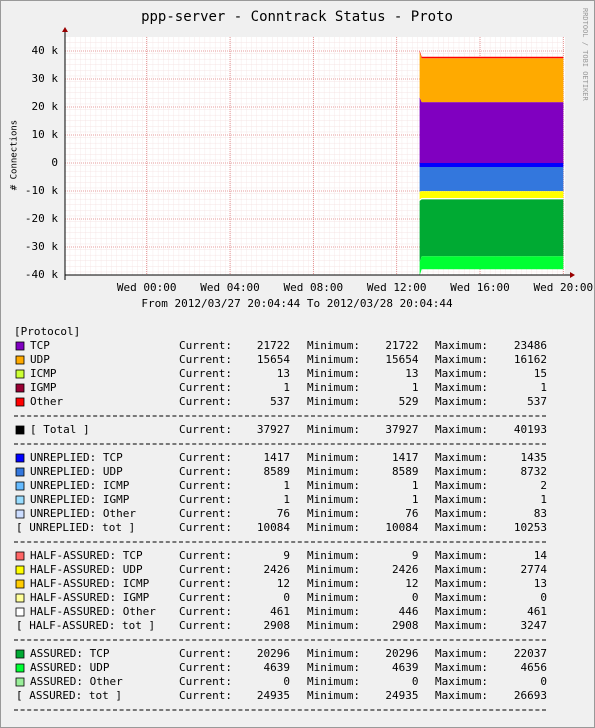 This screenshot has width=595, height=728. What do you see at coordinates (41, 274) in the screenshot?
I see `y-tick-label: -40 k` at bounding box center [41, 274].